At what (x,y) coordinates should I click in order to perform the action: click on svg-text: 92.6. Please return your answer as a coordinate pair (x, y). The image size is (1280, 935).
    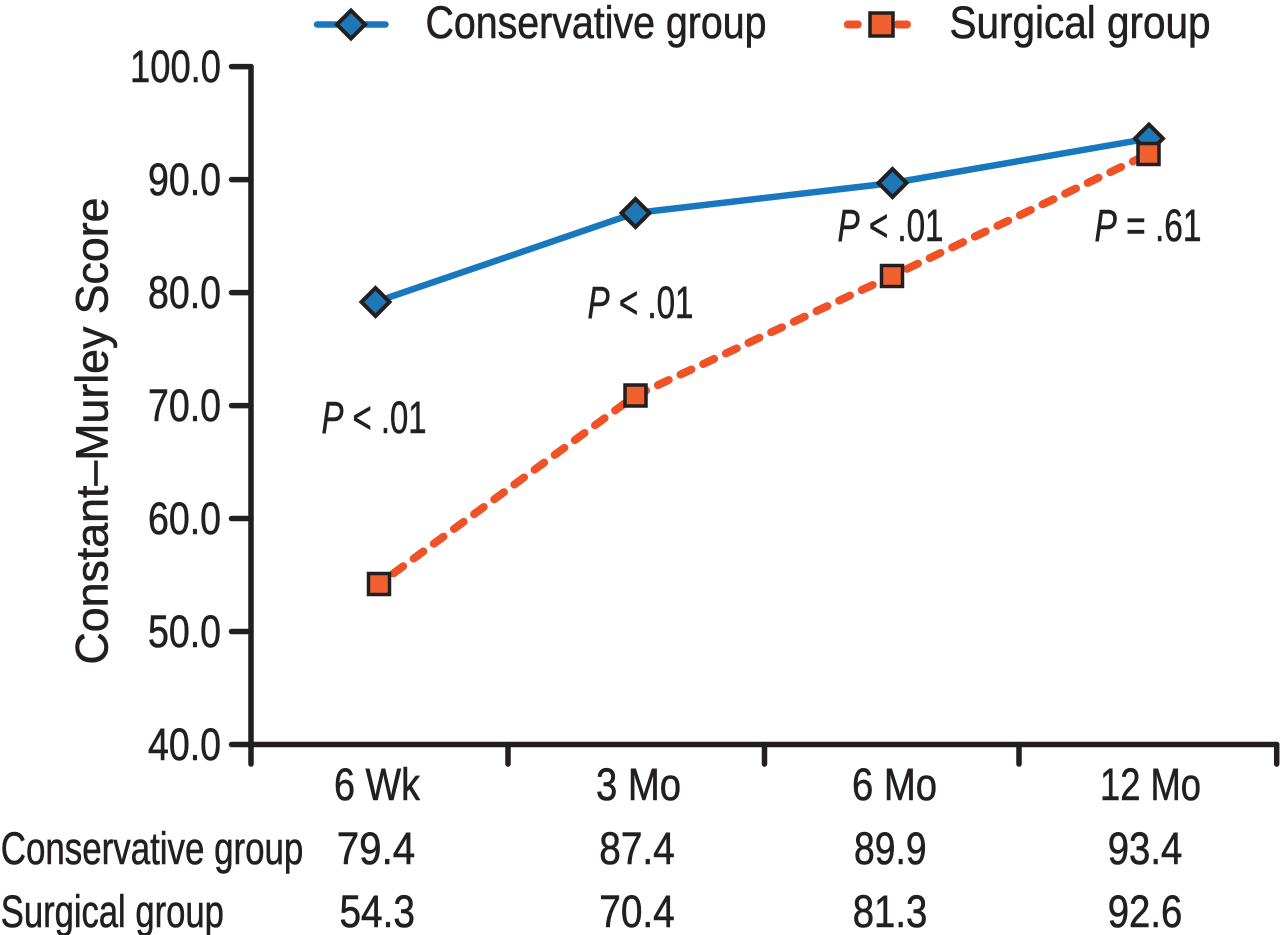
    Looking at the image, I should click on (1145, 910).